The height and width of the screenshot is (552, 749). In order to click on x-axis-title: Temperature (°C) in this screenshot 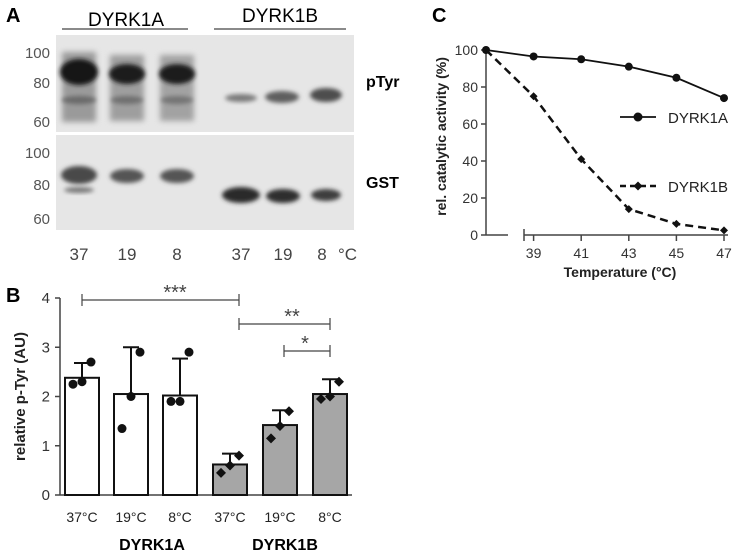, I will do `click(620, 272)`.